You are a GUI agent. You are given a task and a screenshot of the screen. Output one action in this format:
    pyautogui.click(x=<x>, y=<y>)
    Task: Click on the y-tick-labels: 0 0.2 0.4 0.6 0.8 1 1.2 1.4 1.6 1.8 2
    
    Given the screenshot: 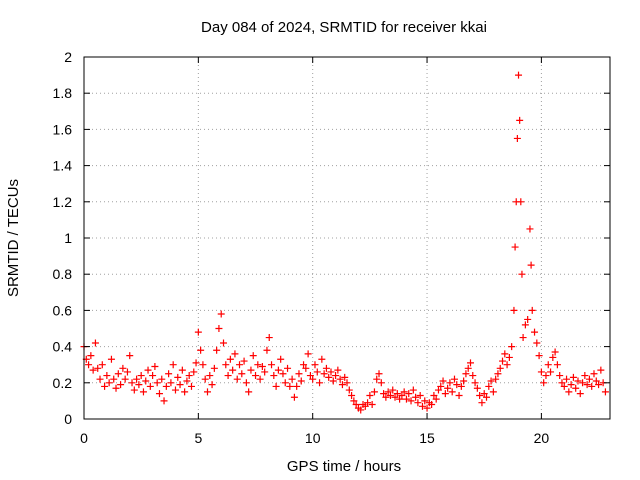 What is the action you would take?
    pyautogui.click(x=63, y=238)
    